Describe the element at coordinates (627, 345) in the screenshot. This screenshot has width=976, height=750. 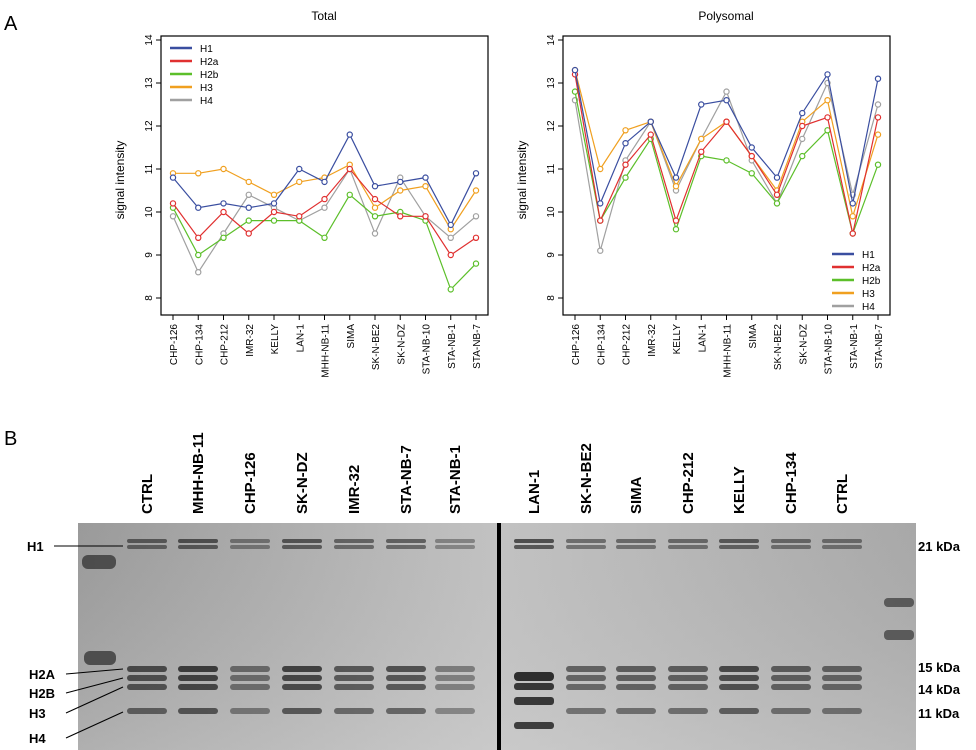
I see `x-tick-label: CHP-212` at that location.